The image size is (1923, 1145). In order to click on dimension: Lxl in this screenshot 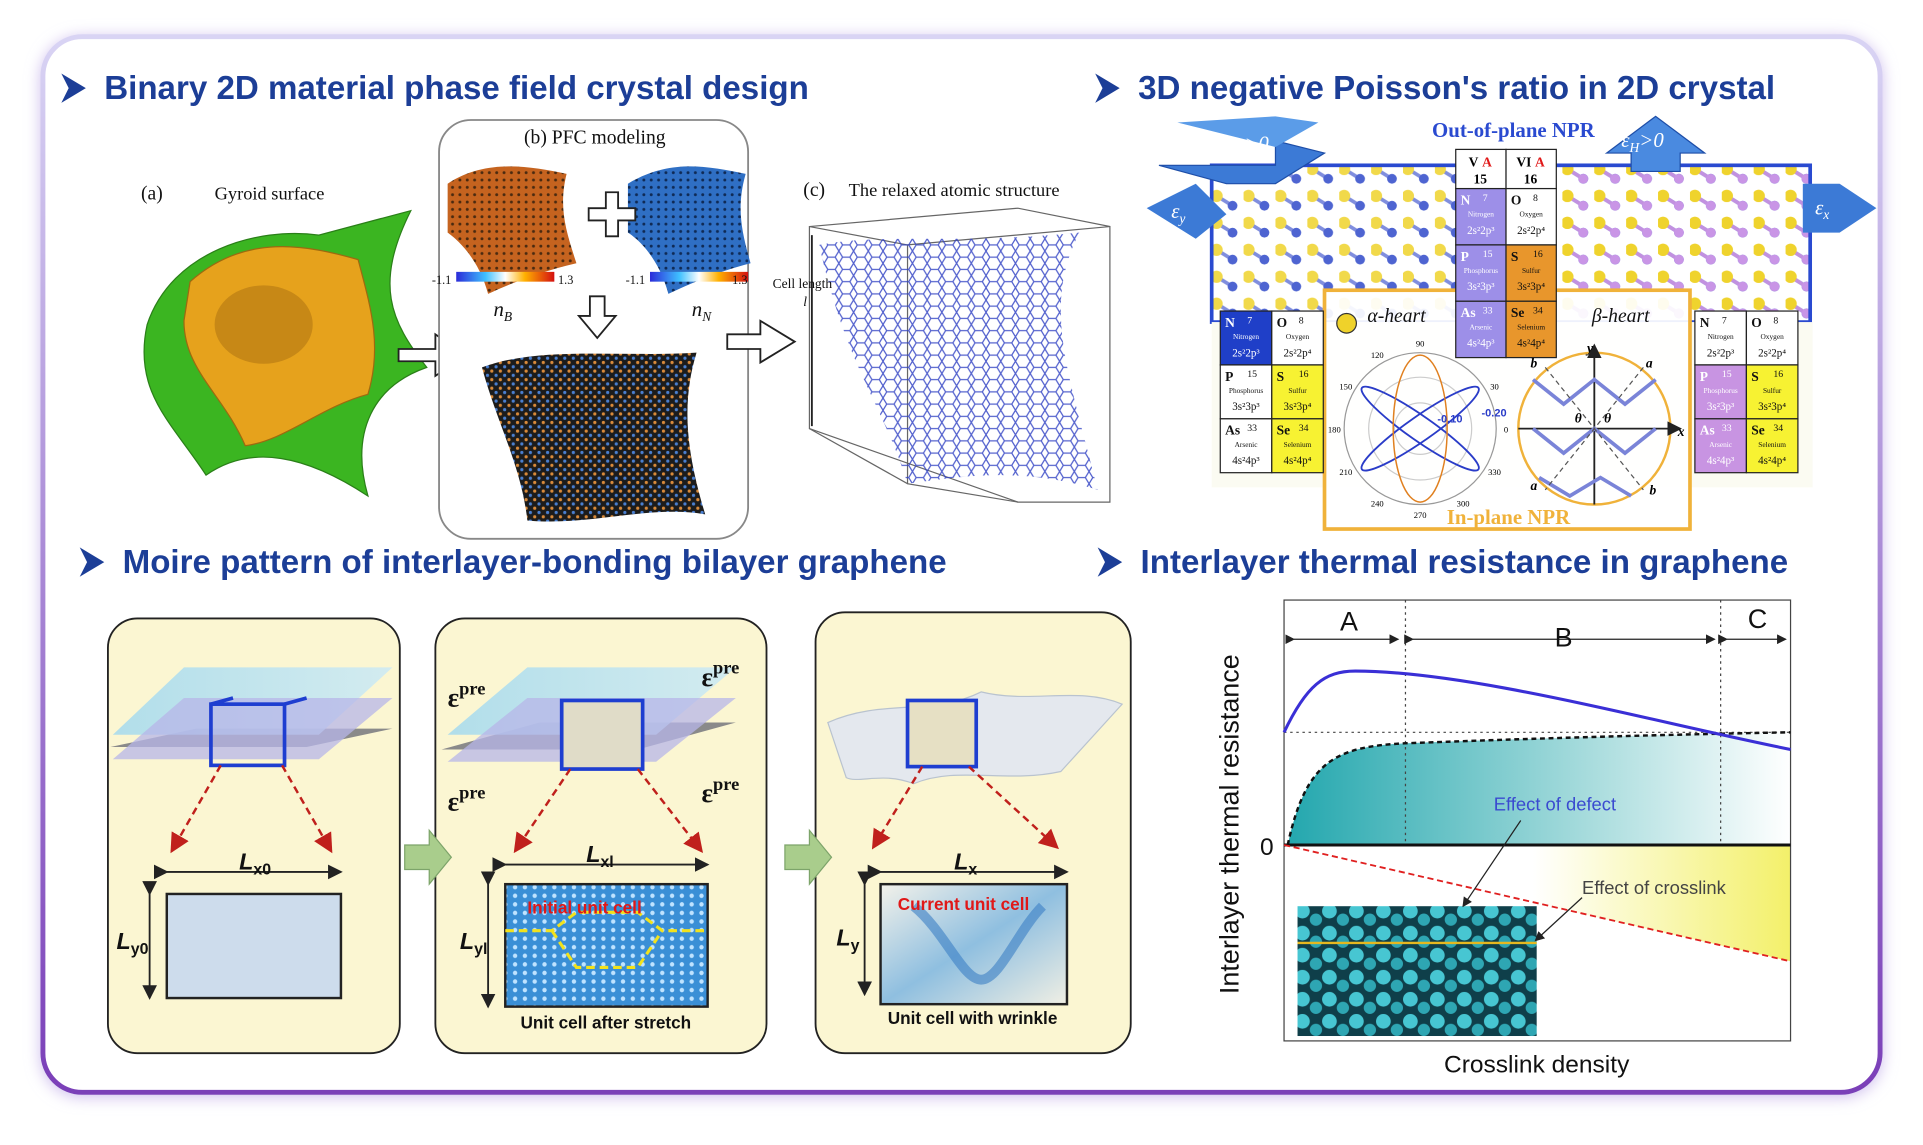, I will do `click(600, 856)`.